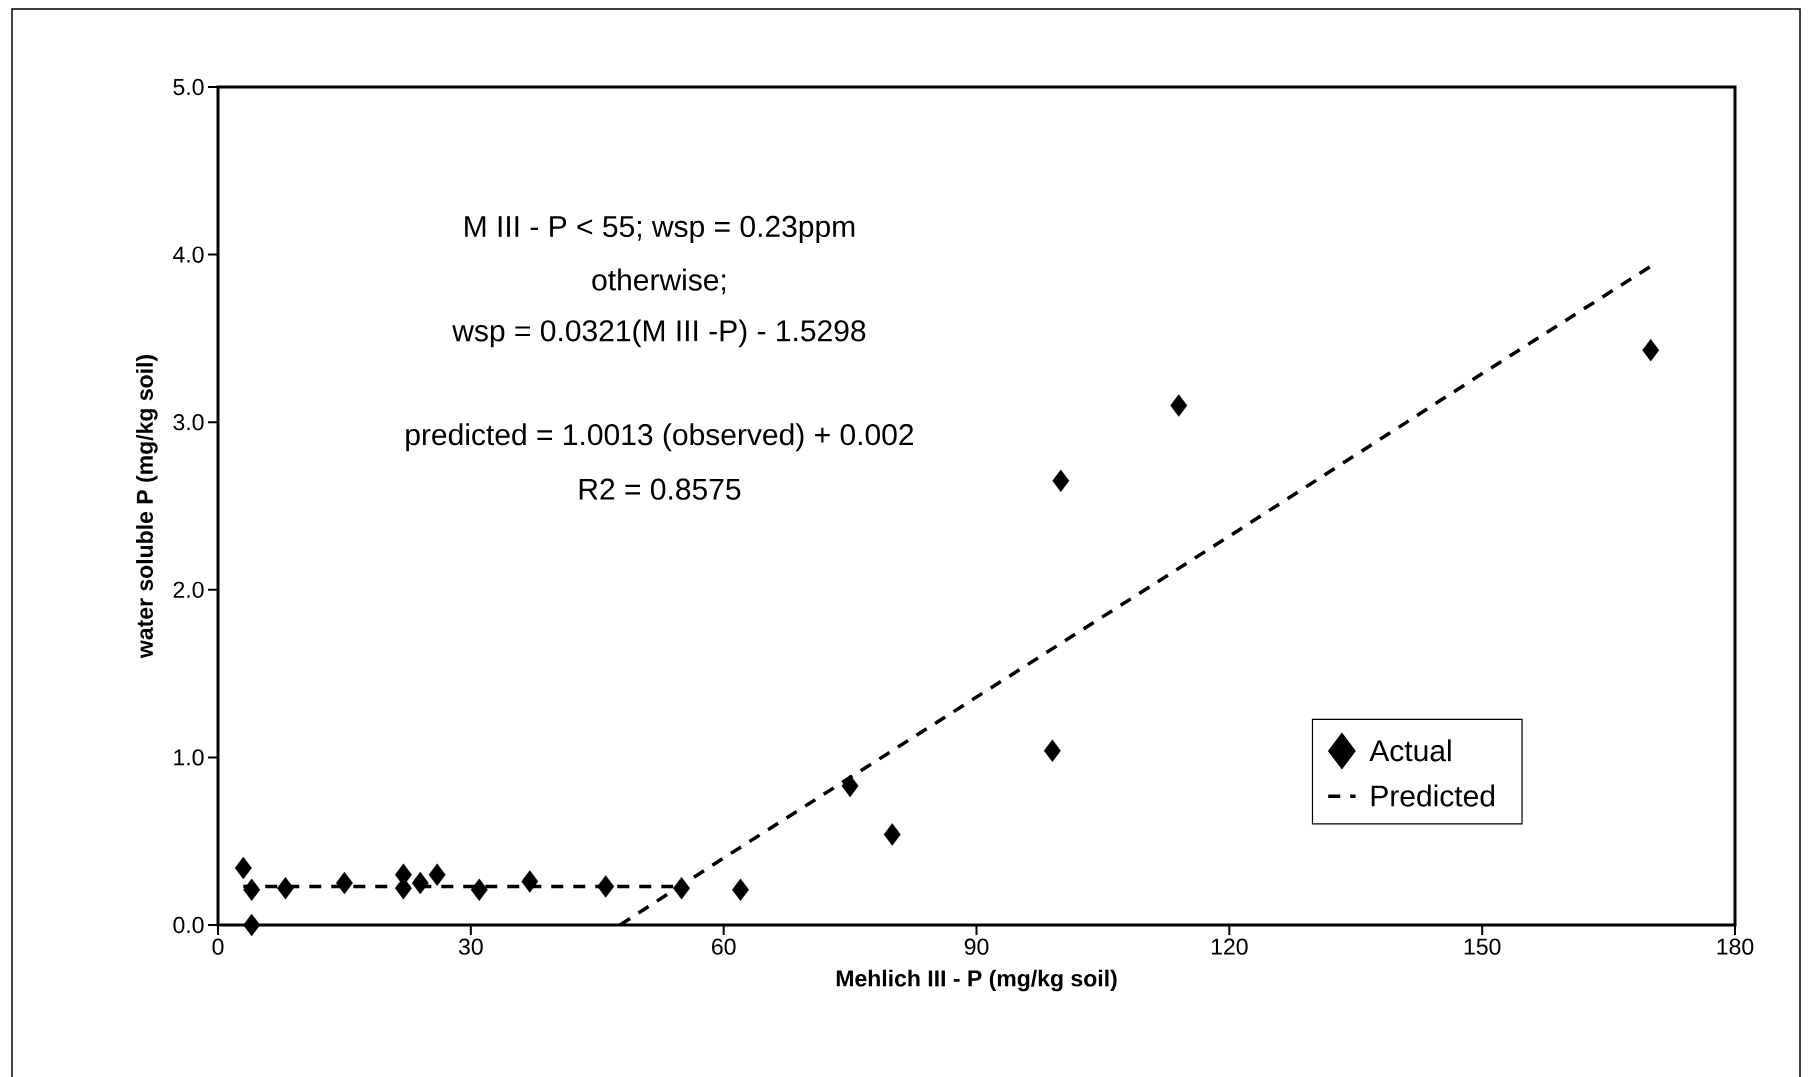 This screenshot has width=1810, height=1077. What do you see at coordinates (1735, 946) in the screenshot?
I see `x-tick-label: 180` at bounding box center [1735, 946].